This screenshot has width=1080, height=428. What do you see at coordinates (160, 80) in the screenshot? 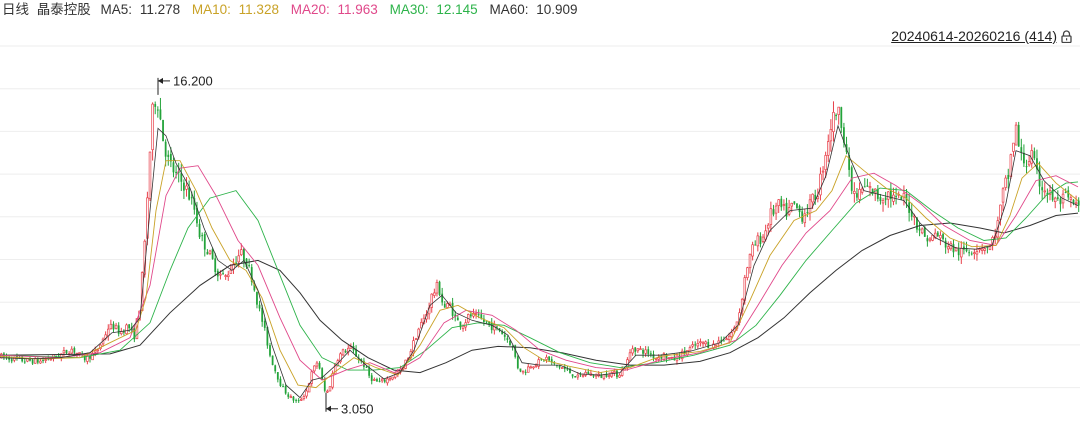
I see `high-marker-arrowhead` at bounding box center [160, 80].